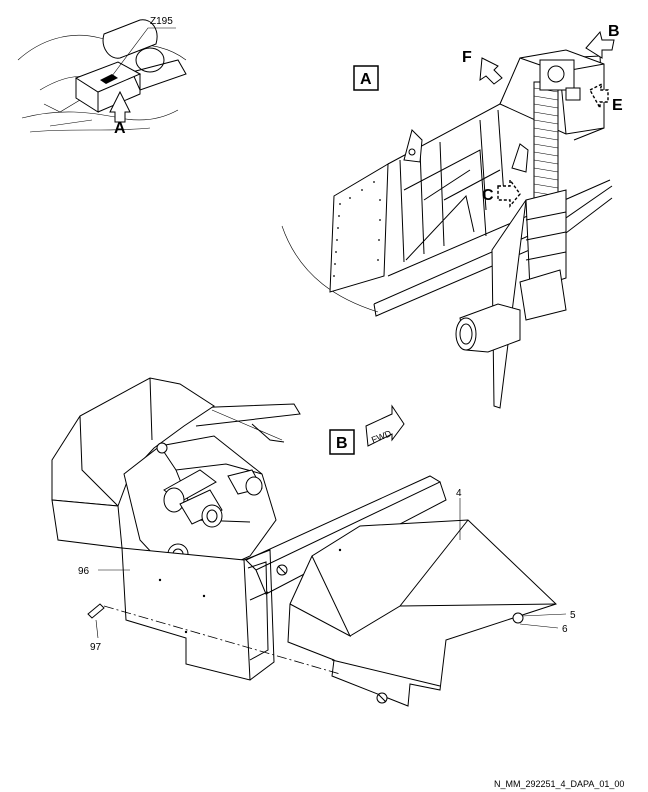 The height and width of the screenshot is (792, 648). I want to click on zone-label: Z195, so click(161, 21).